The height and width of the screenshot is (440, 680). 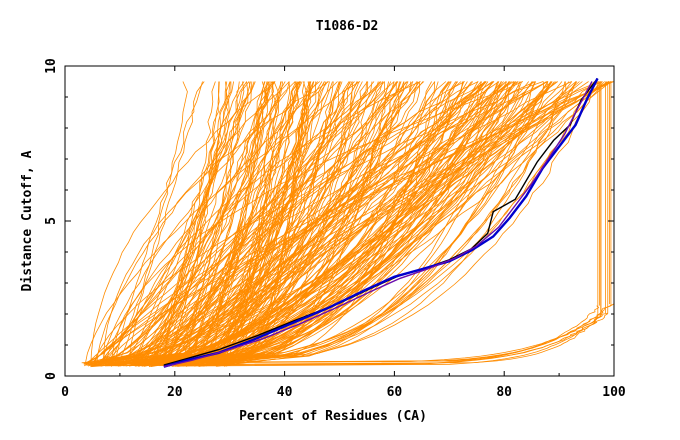 What do you see at coordinates (614, 392) in the screenshot?
I see `x-tick-label: 100` at bounding box center [614, 392].